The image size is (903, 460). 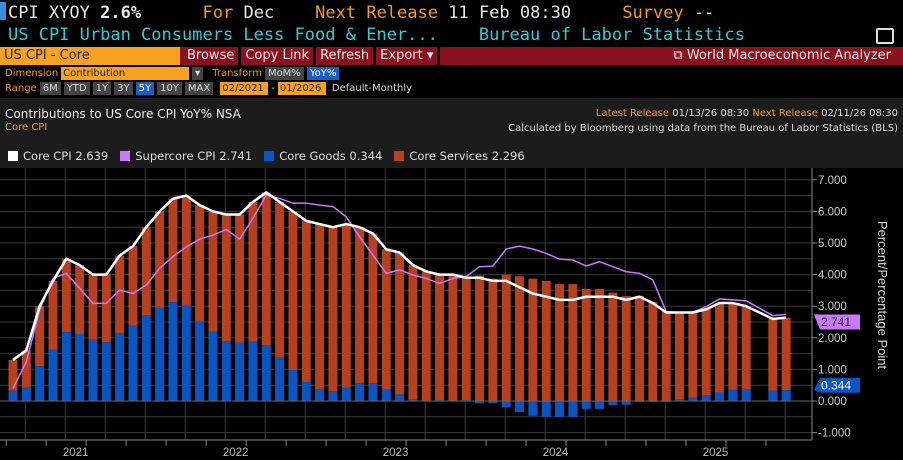 What do you see at coordinates (301, 88) in the screenshot?
I see `end-date-input: 01/2026` at bounding box center [301, 88].